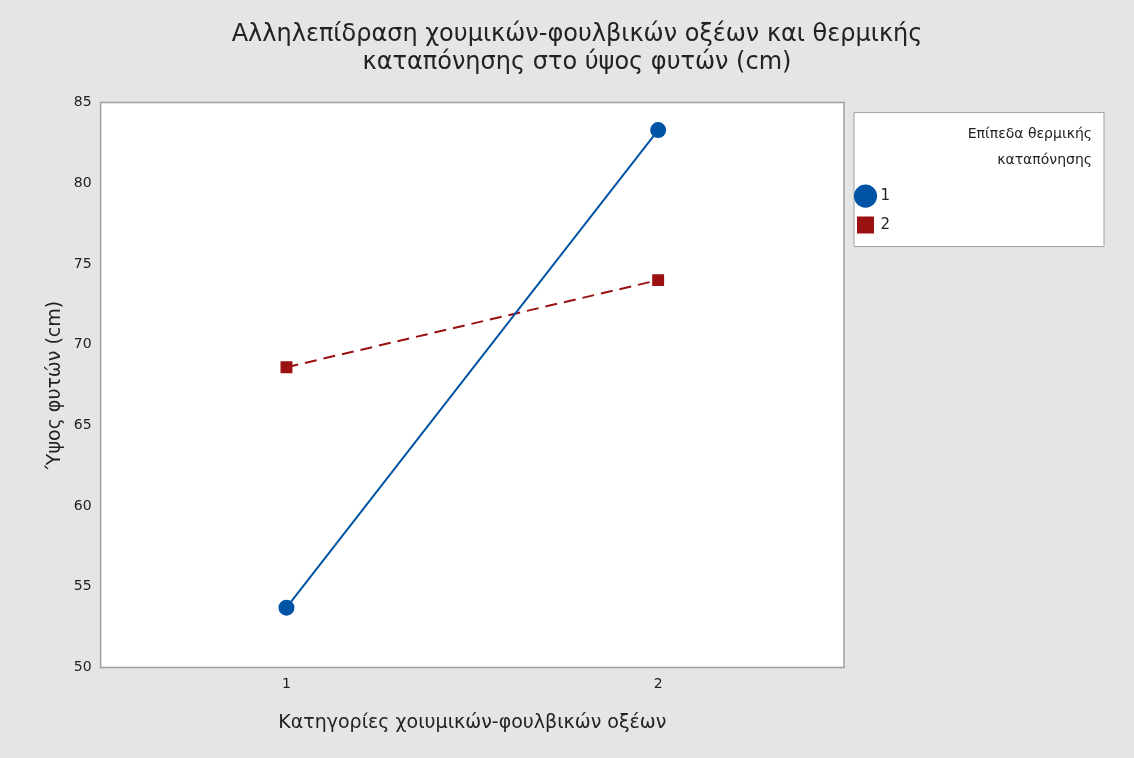 This screenshot has height=758, width=1134. What do you see at coordinates (1029, 146) in the screenshot?
I see `legend-title: Επίπεδα θερμικής καταπόνησης` at bounding box center [1029, 146].